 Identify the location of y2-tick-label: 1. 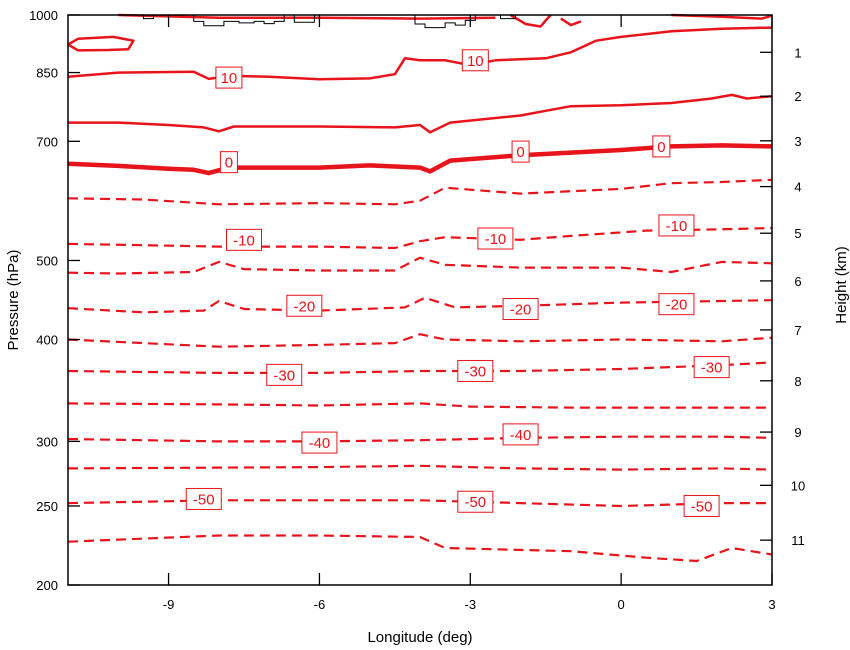
(797, 52).